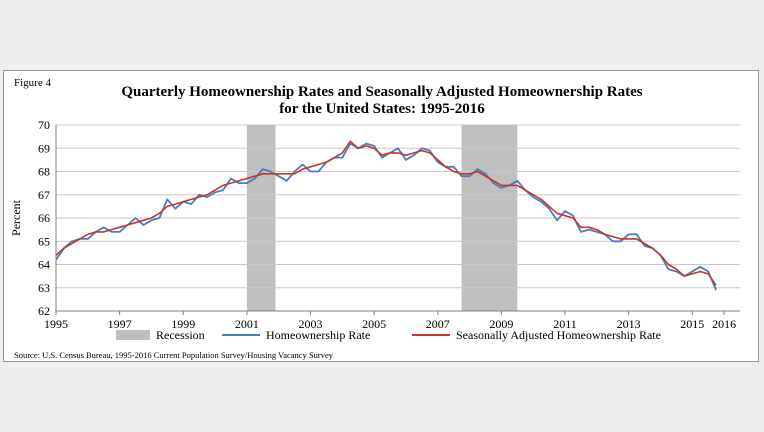 The width and height of the screenshot is (764, 432). I want to click on x-tick-label: 2011, so click(565, 324).